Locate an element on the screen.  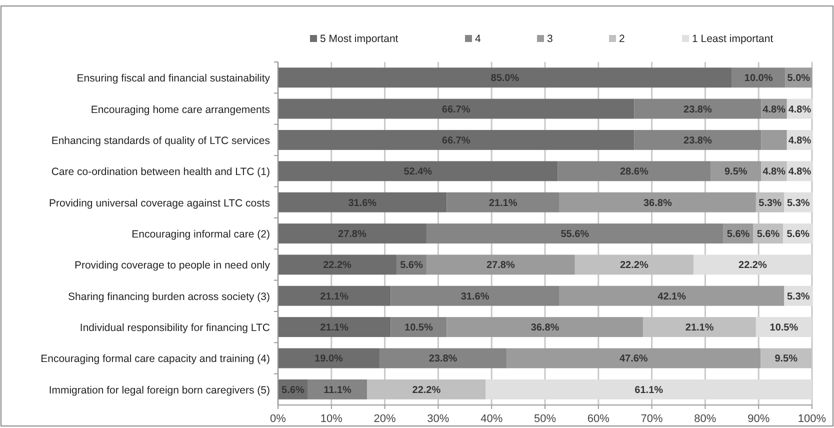
data-label: 47.6% is located at coordinates (633, 359).